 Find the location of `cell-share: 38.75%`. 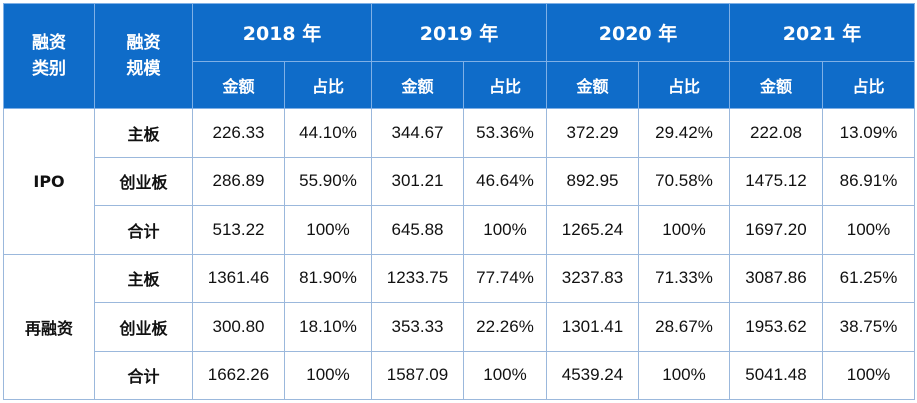

cell-share: 38.75% is located at coordinates (868, 327).